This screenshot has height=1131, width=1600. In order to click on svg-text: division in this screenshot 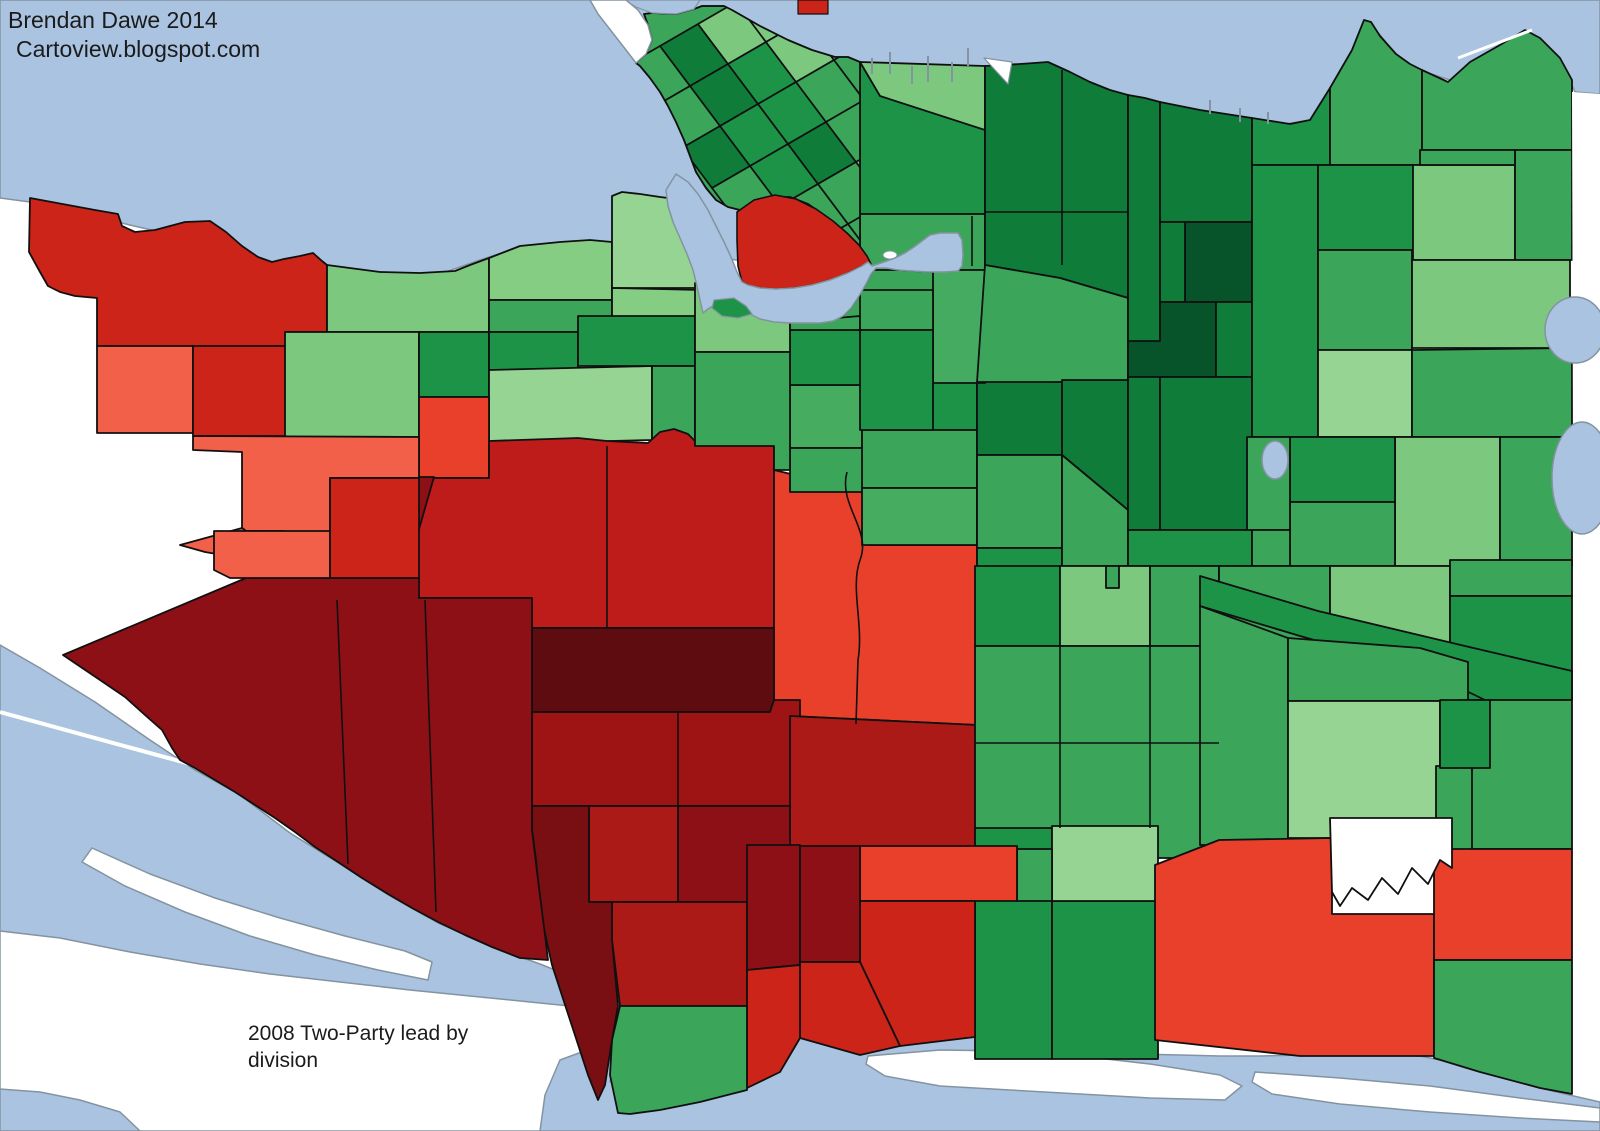, I will do `click(283, 1060)`.